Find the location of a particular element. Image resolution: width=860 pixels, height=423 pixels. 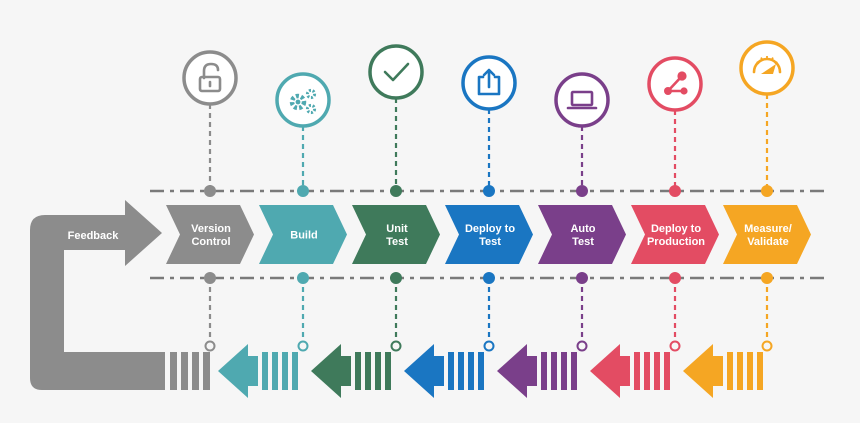

feedback-loop-arrow is located at coordinates (97, 295).